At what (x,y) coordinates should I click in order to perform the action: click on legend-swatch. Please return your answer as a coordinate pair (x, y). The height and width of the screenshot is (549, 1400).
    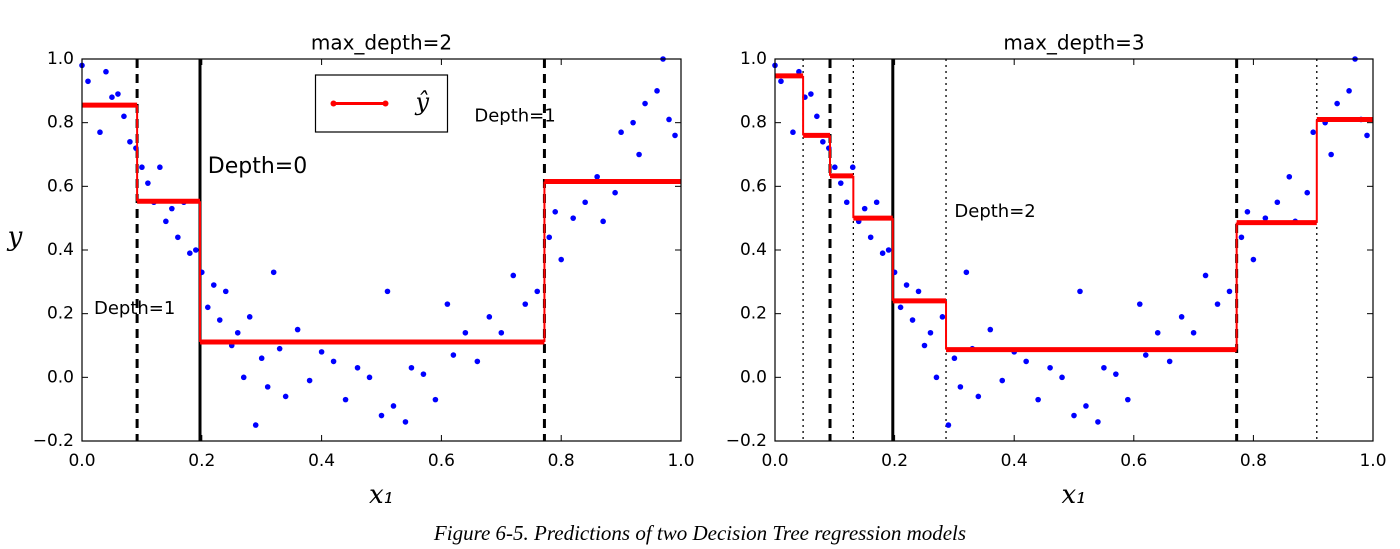
    Looking at the image, I should click on (385, 103).